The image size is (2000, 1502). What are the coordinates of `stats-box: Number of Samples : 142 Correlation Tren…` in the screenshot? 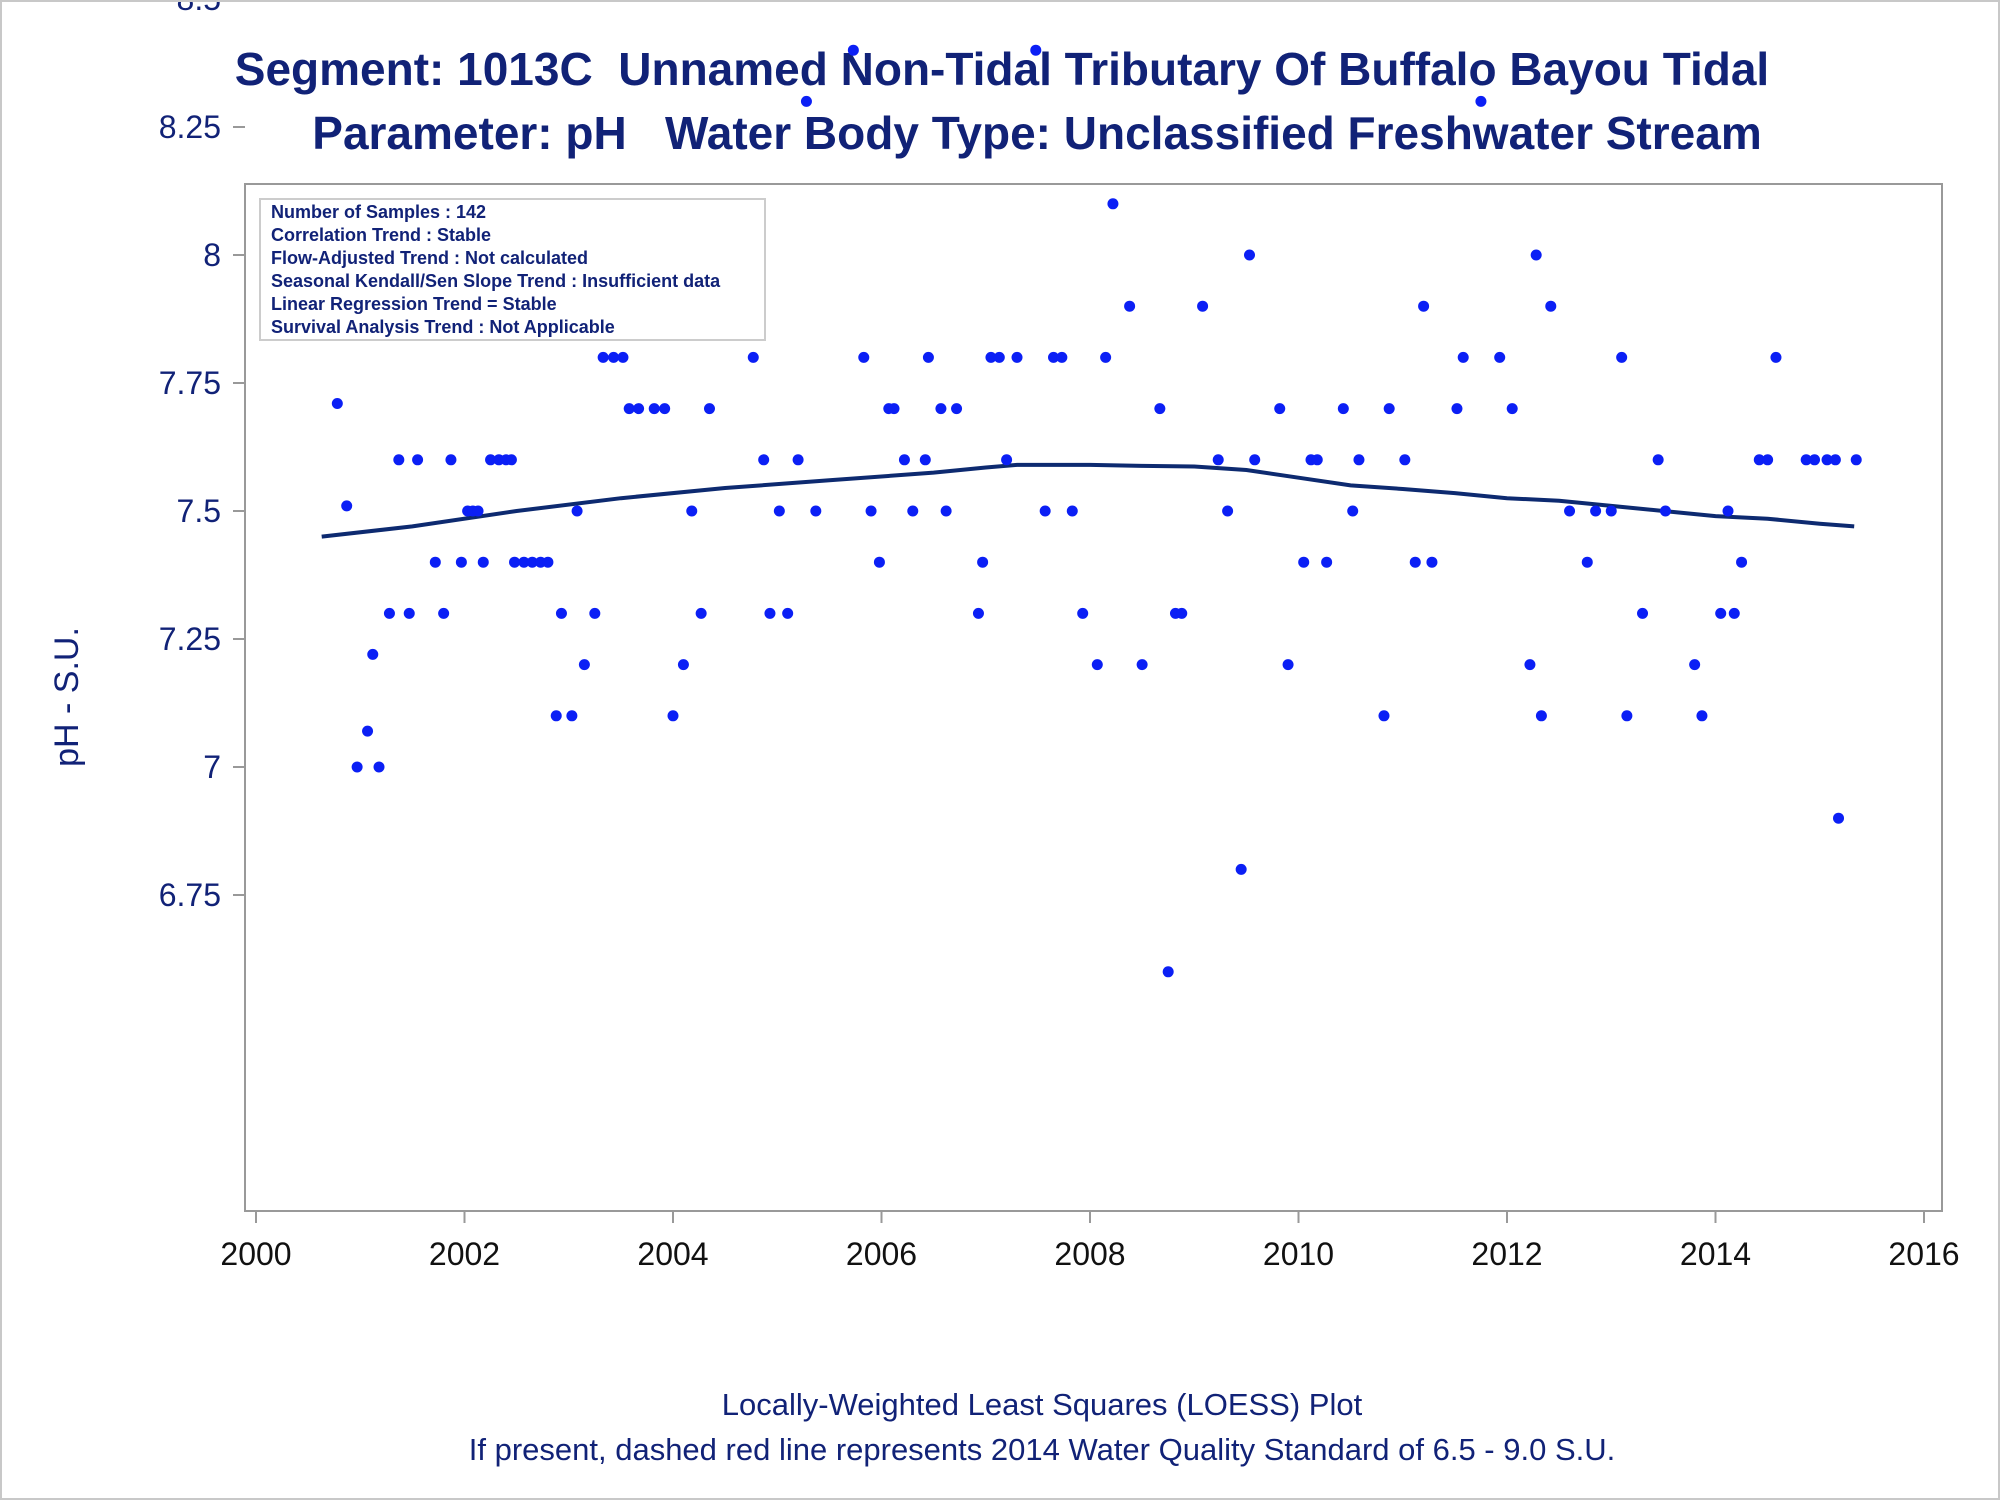 It's located at (512, 269).